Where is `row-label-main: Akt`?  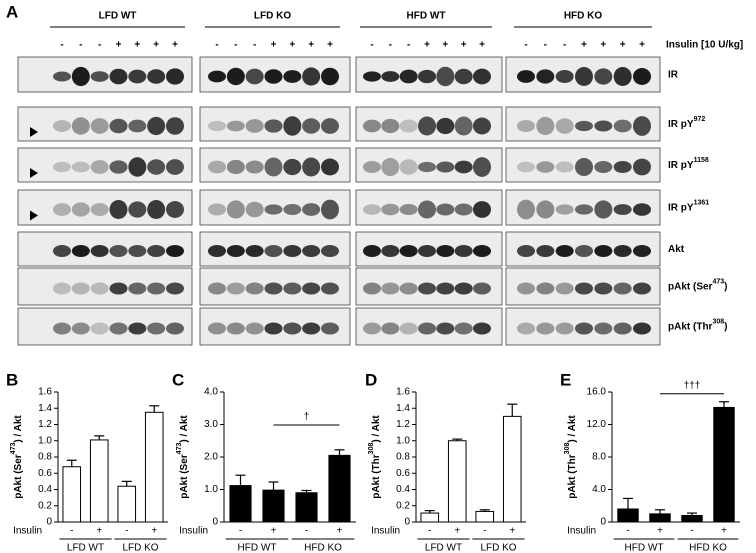
row-label-main: Akt is located at coordinates (676, 249).